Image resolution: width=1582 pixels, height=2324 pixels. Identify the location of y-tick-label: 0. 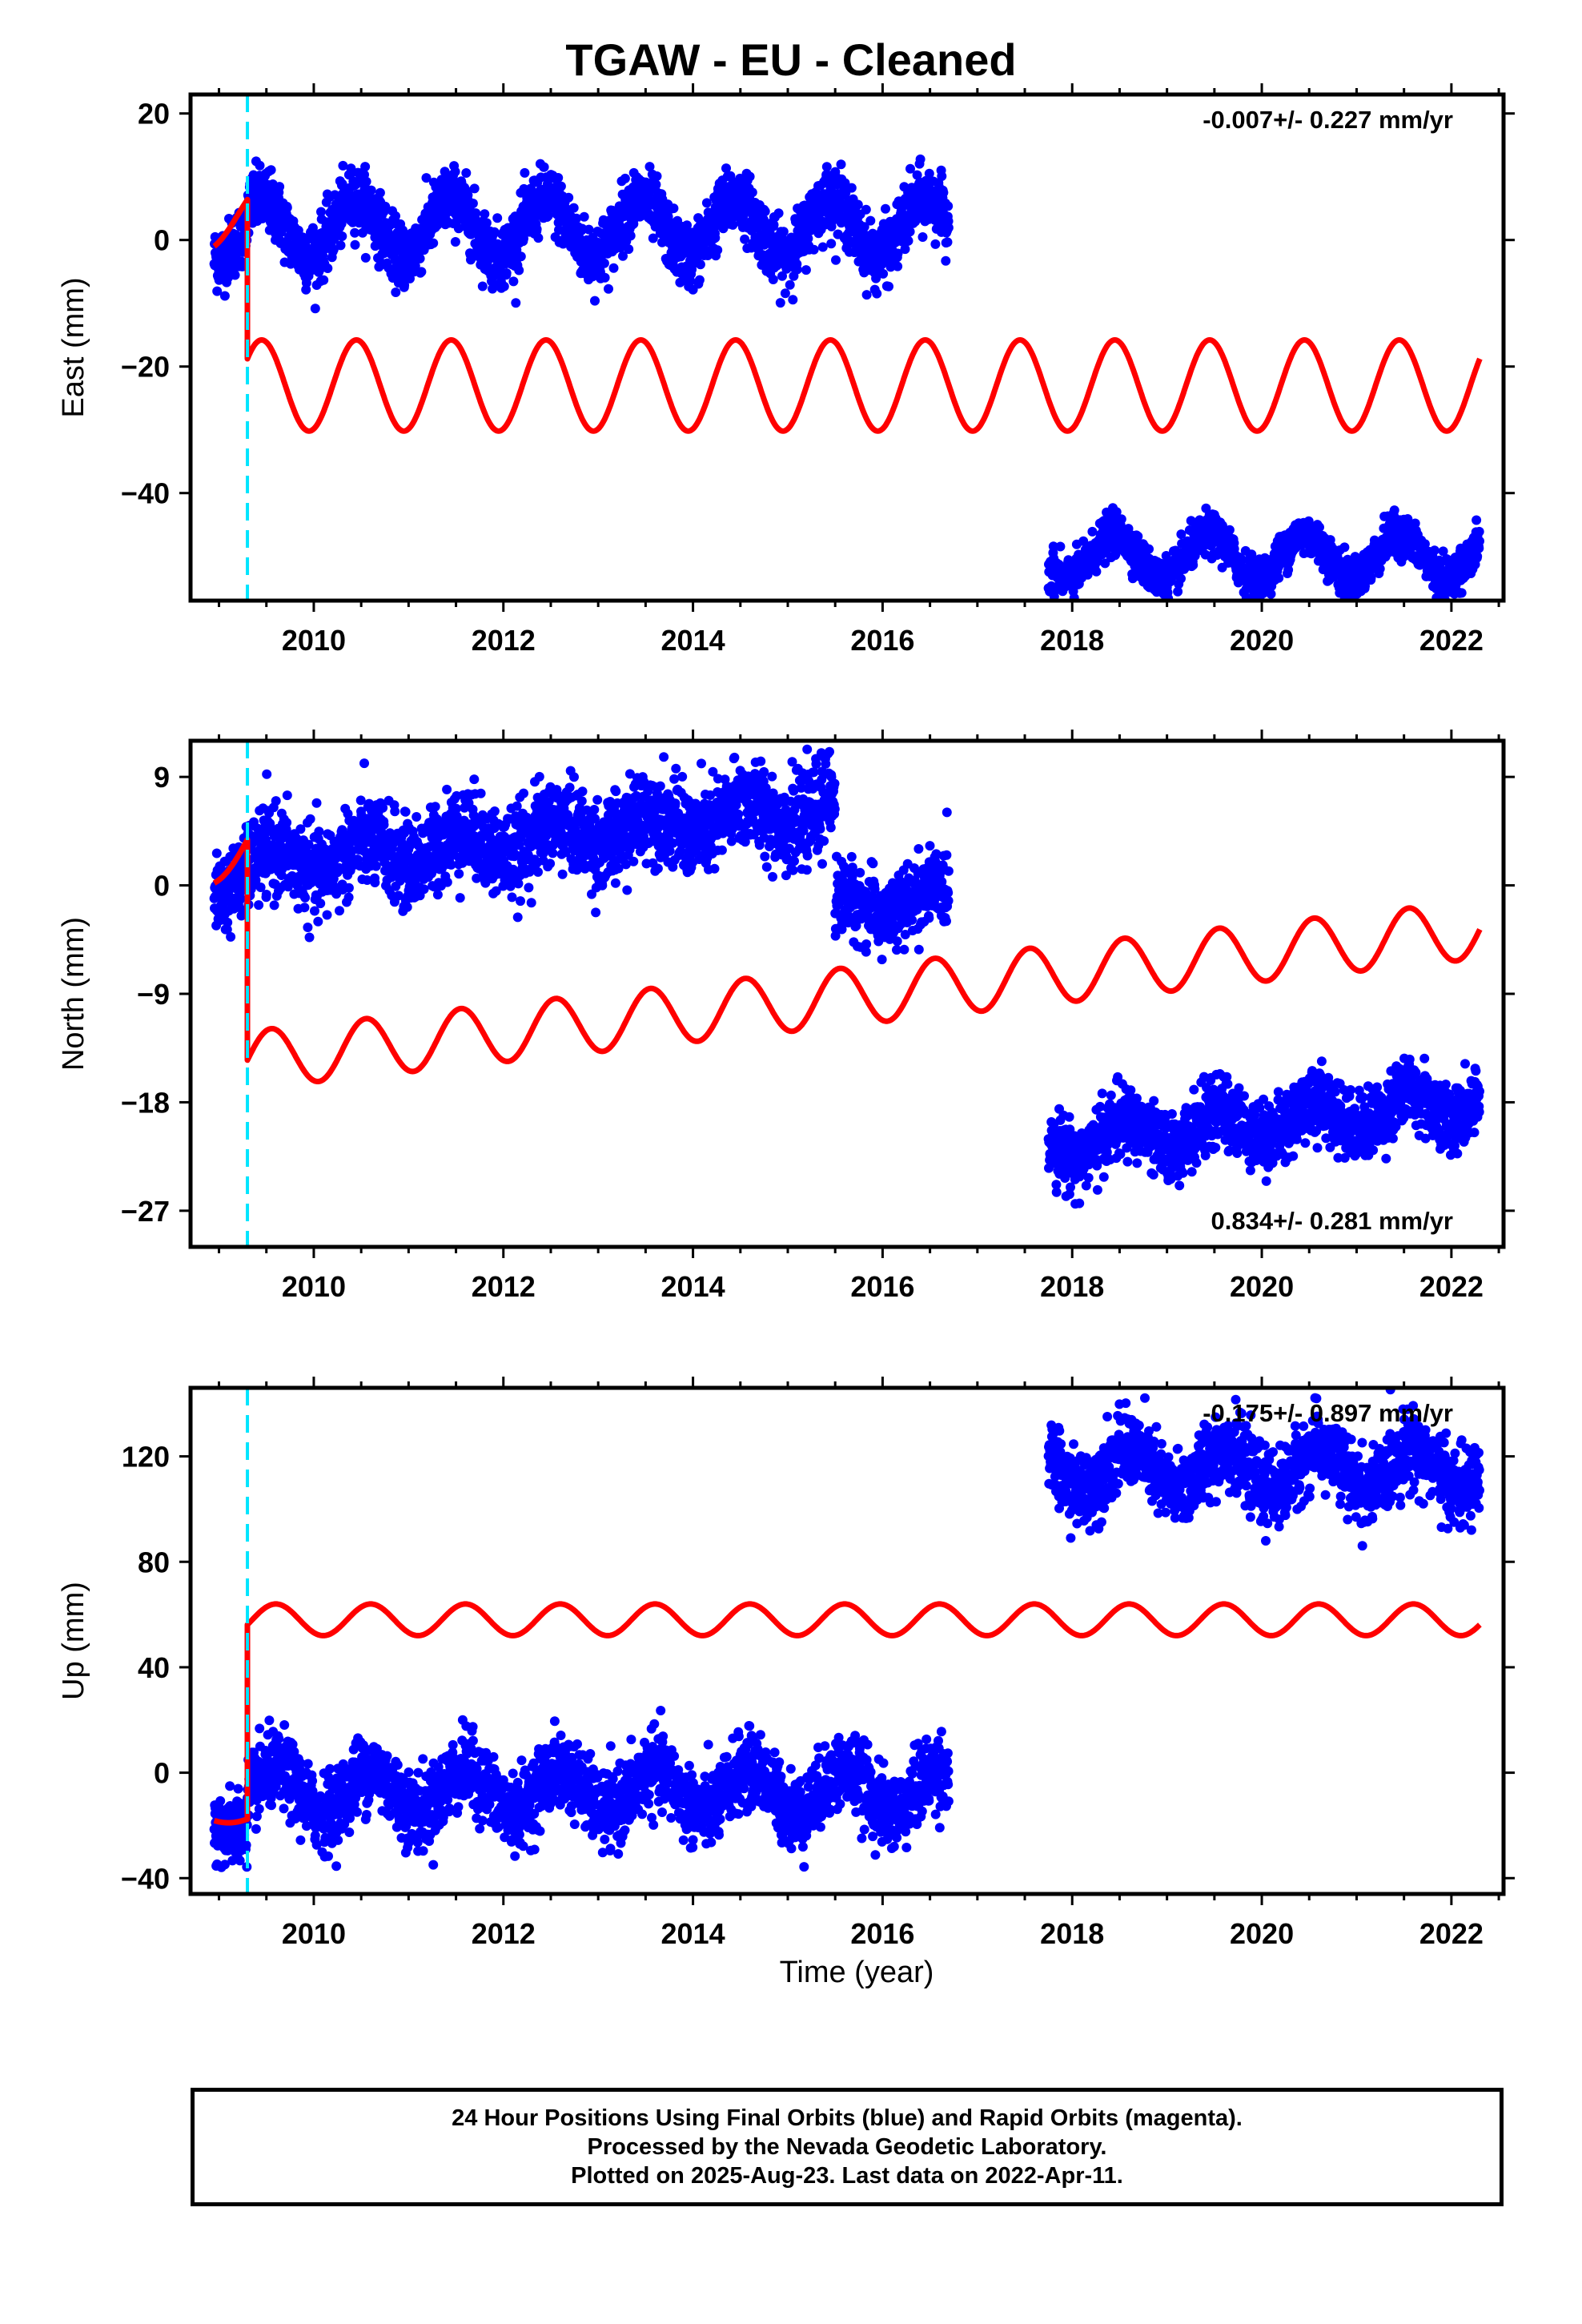
(162, 240).